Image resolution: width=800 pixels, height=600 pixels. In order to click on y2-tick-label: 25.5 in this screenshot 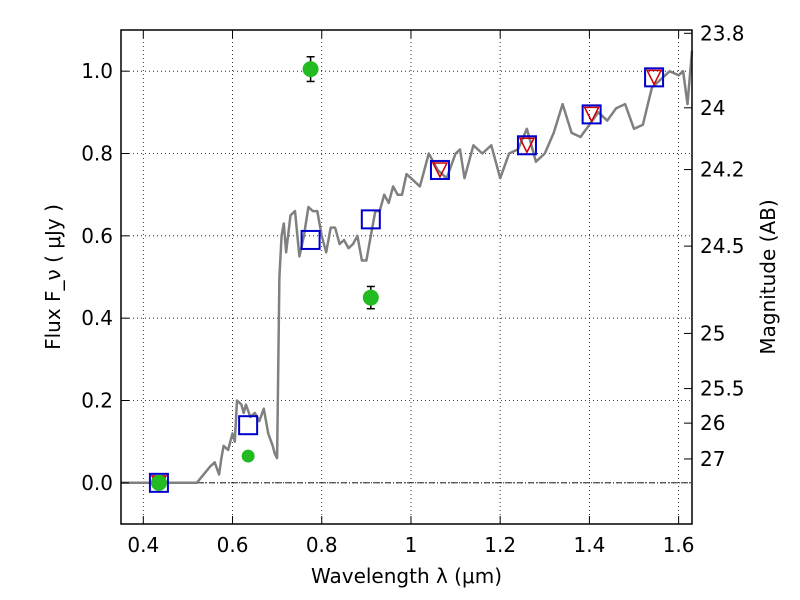, I will do `click(722, 389)`.